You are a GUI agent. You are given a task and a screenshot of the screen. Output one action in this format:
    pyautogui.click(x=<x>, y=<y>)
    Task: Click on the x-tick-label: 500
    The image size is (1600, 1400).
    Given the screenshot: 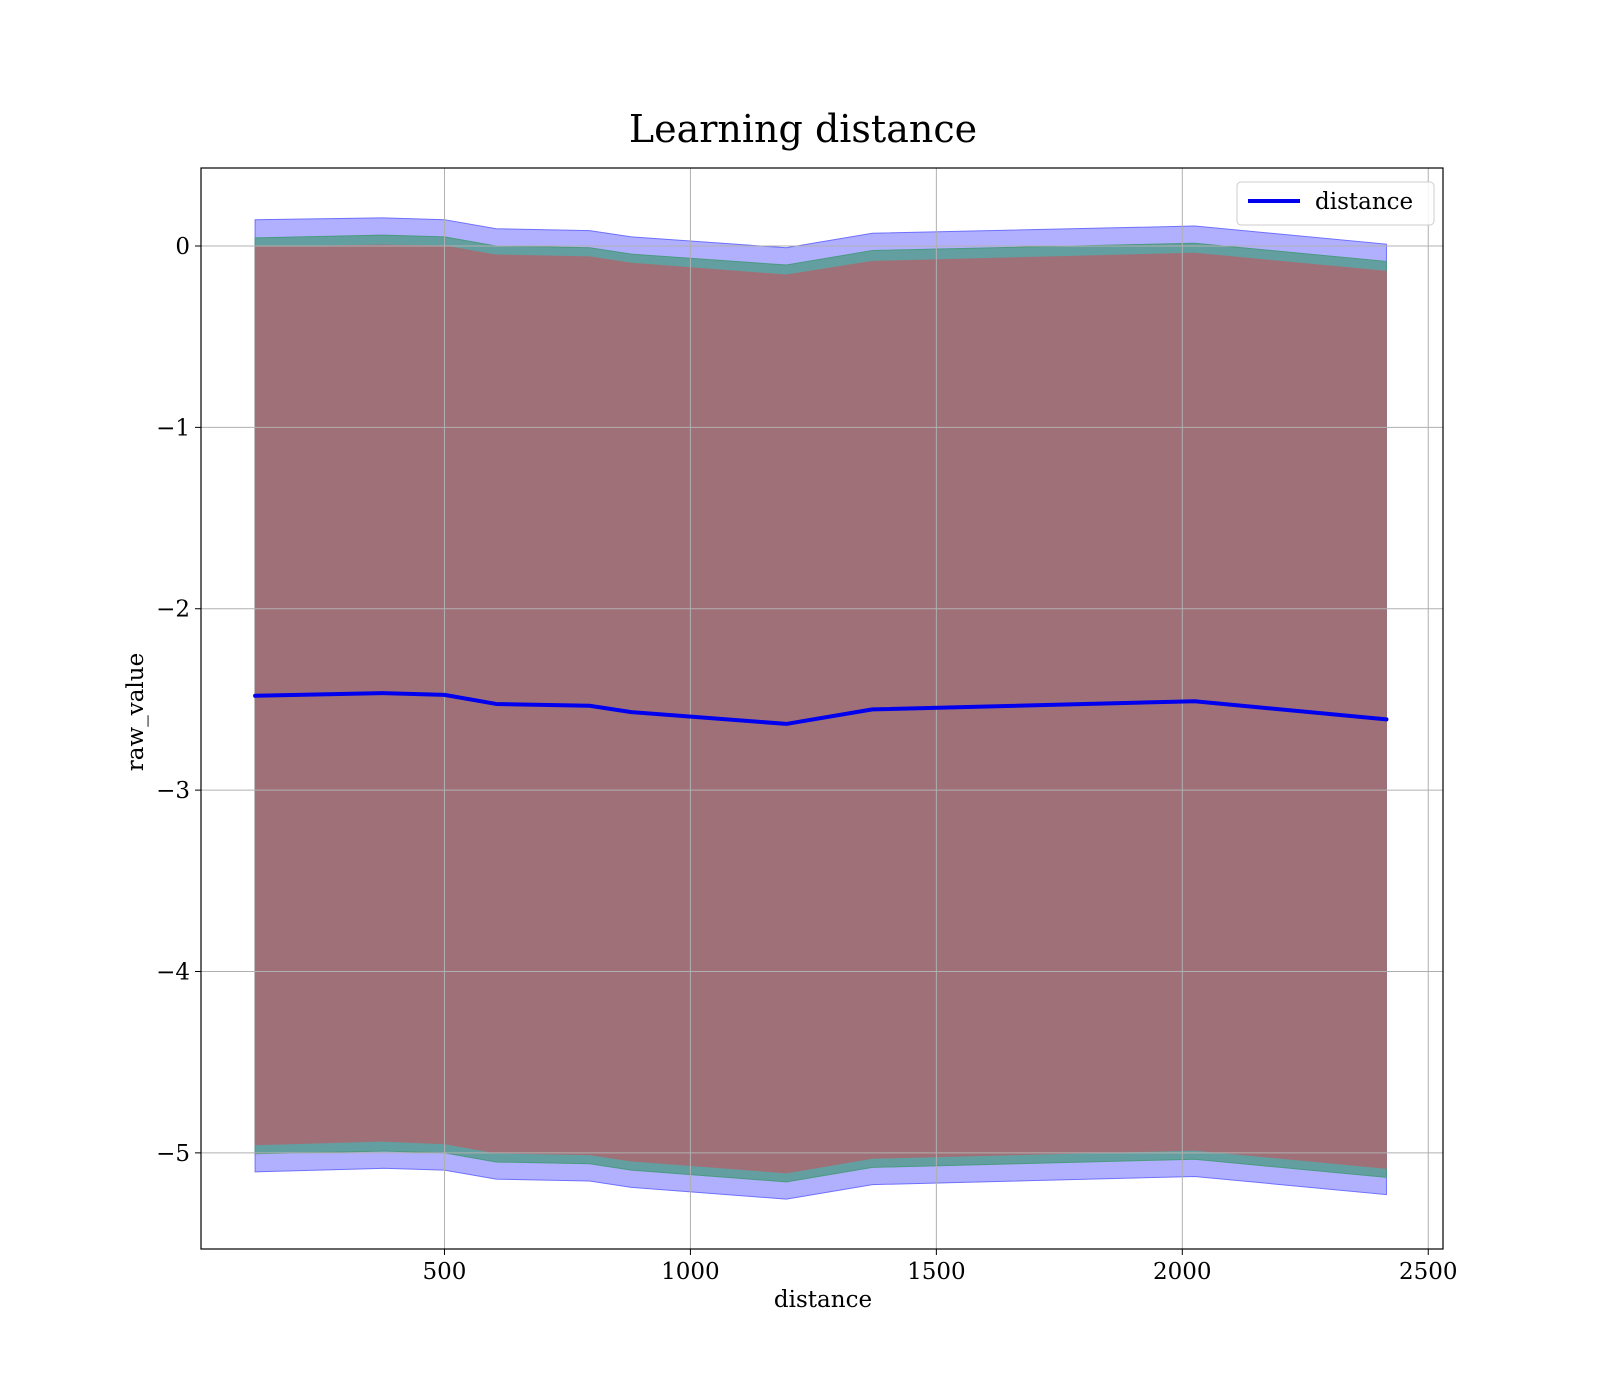 What is the action you would take?
    pyautogui.click(x=445, y=1272)
    